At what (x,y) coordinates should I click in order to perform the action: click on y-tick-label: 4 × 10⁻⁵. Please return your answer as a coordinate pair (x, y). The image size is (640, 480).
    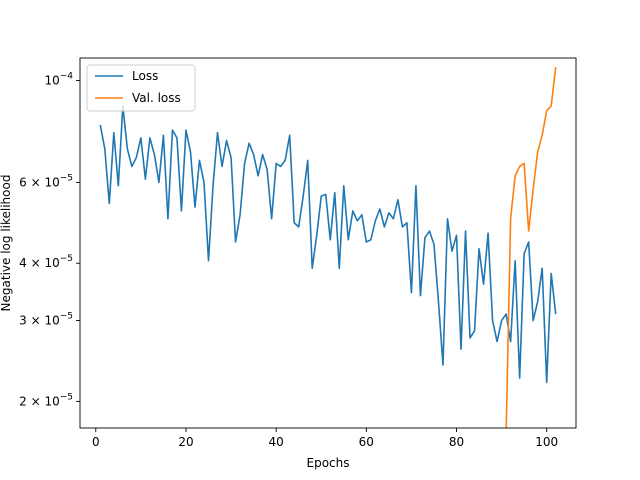
    Looking at the image, I should click on (46, 262).